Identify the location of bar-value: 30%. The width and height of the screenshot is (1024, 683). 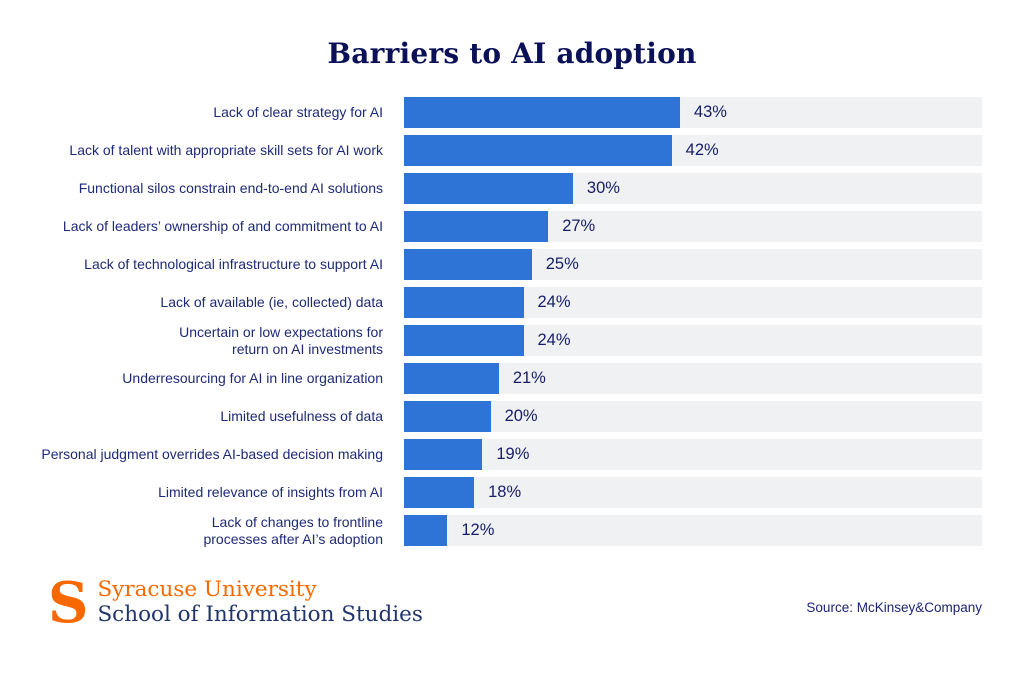
(603, 188).